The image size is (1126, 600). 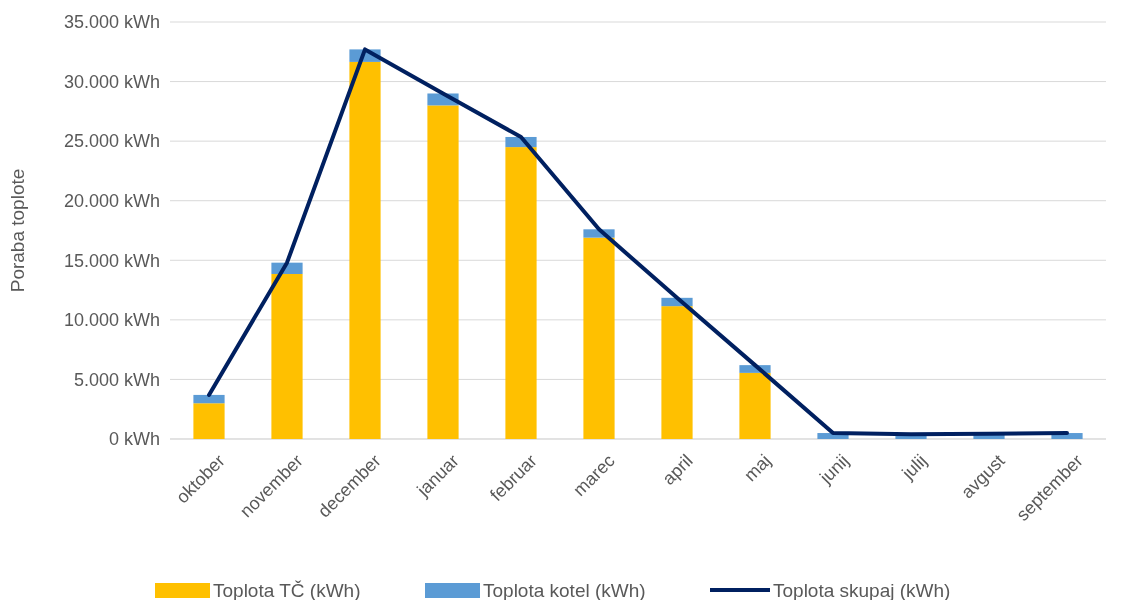 I want to click on y-tick-label: 35.000 kWh, so click(x=111, y=22).